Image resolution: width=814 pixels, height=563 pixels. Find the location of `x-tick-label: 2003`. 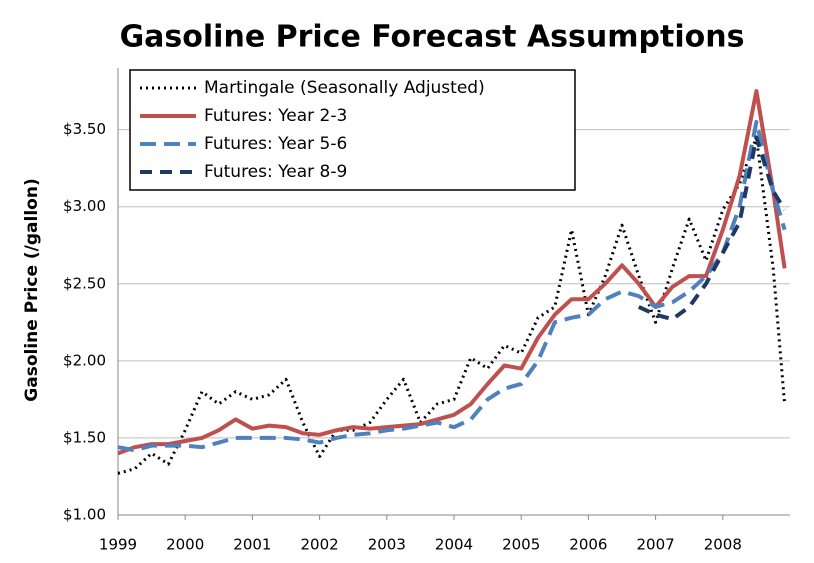

x-tick-label: 2003 is located at coordinates (387, 545).